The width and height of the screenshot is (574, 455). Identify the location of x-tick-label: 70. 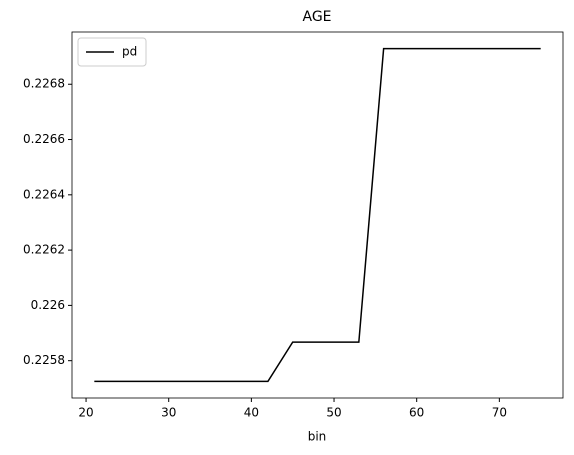
(499, 413).